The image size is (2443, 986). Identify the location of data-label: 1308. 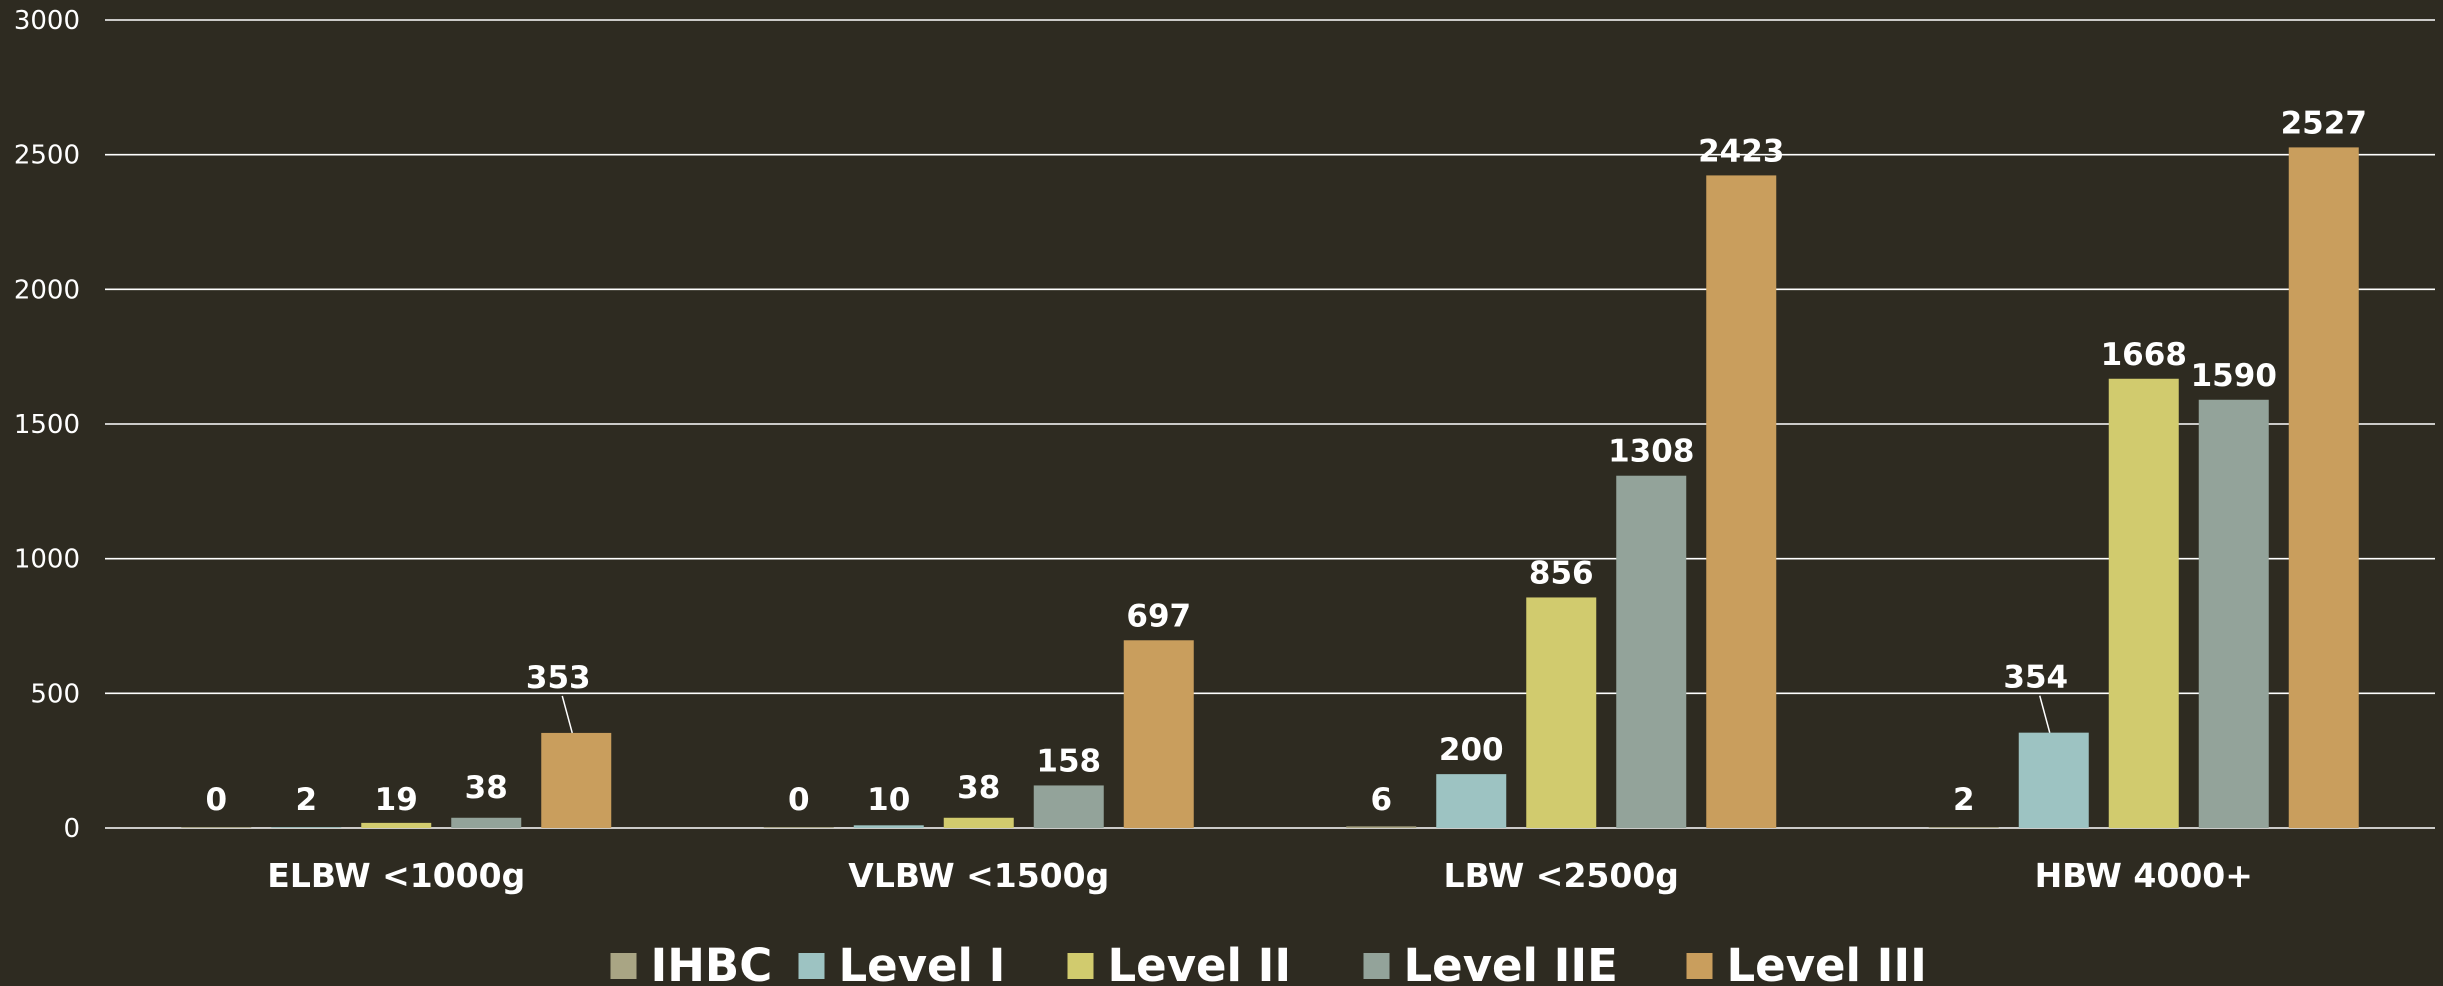
(1651, 452).